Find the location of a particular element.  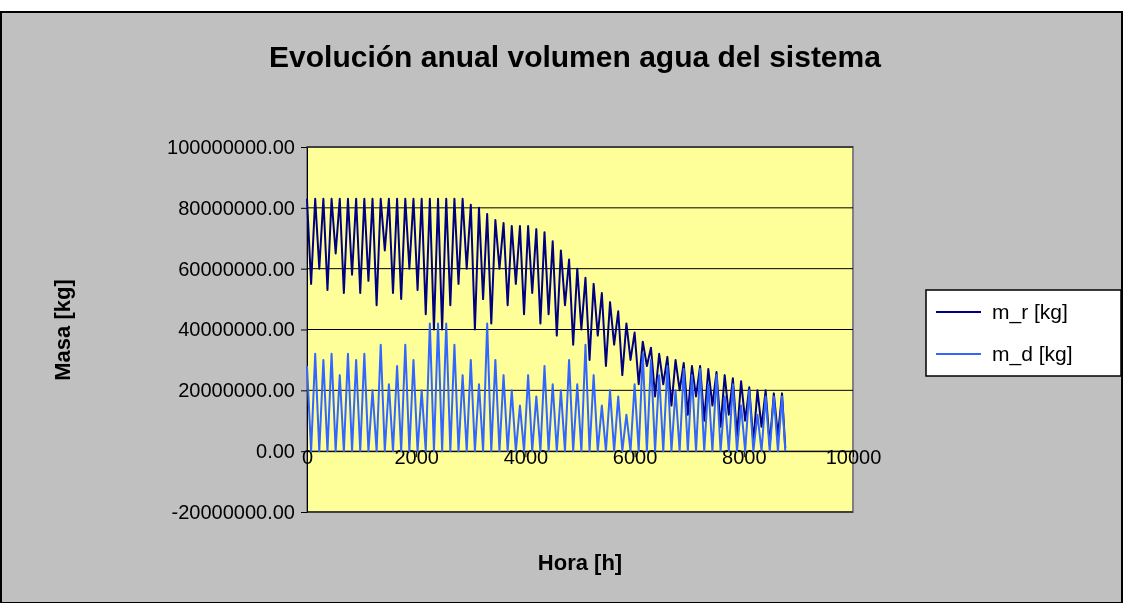

y-tick-label: 60000000.00 is located at coordinates (236, 268).